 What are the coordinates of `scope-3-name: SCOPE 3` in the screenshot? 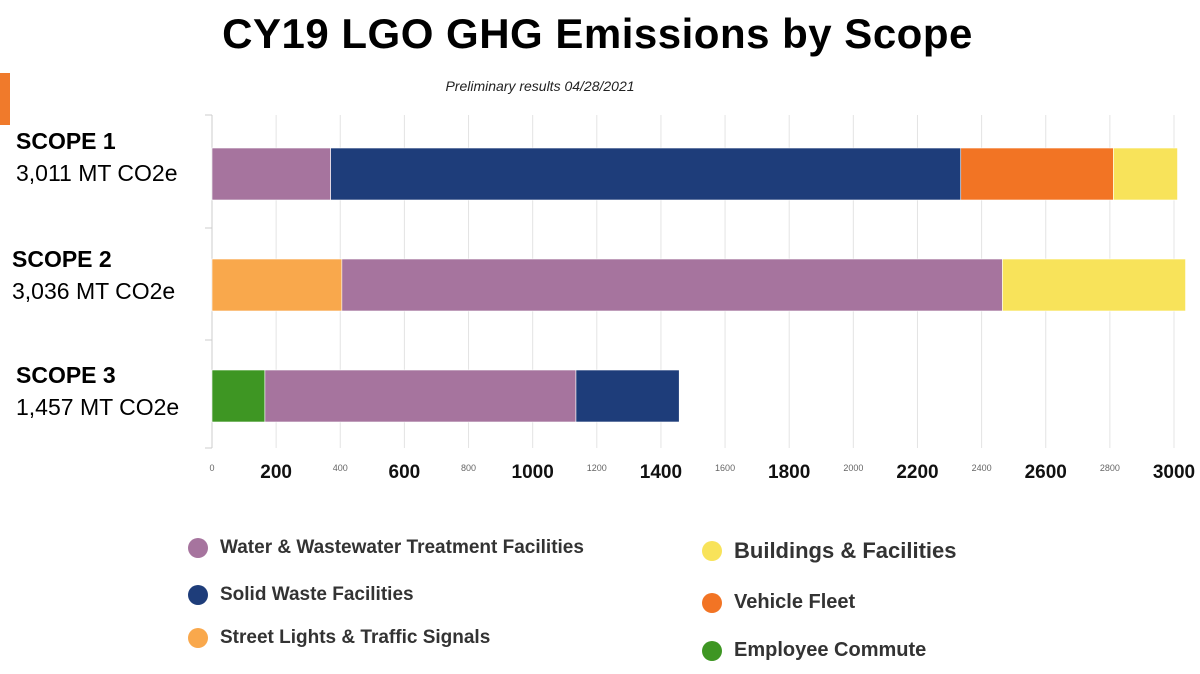 It's located at (66, 375).